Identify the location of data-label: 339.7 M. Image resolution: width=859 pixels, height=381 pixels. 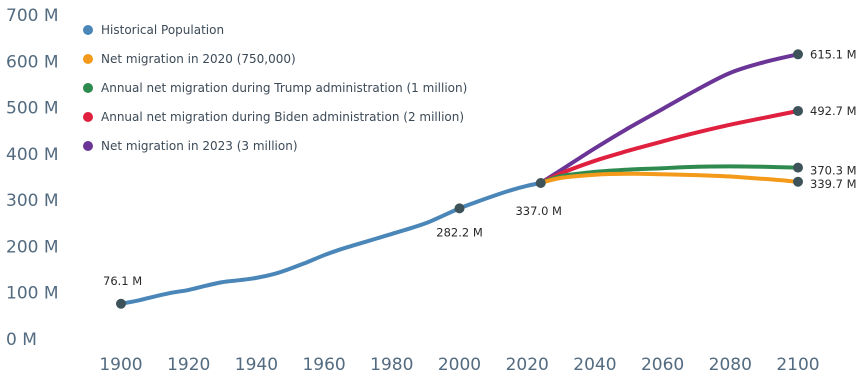
(833, 184).